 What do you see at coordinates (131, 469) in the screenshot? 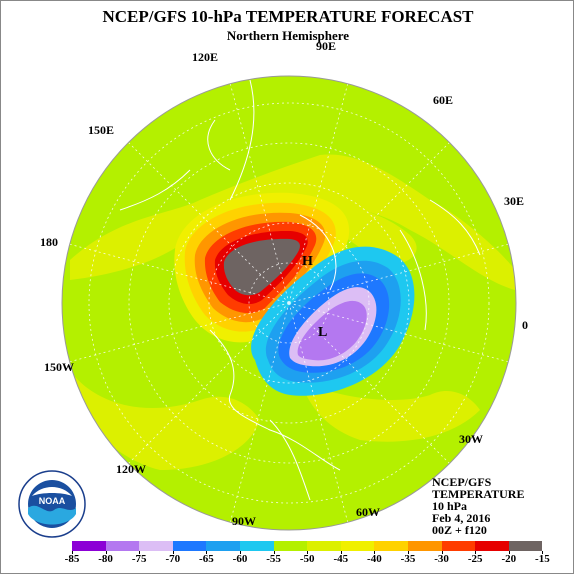
I see `lon-label-120w: 120W` at bounding box center [131, 469].